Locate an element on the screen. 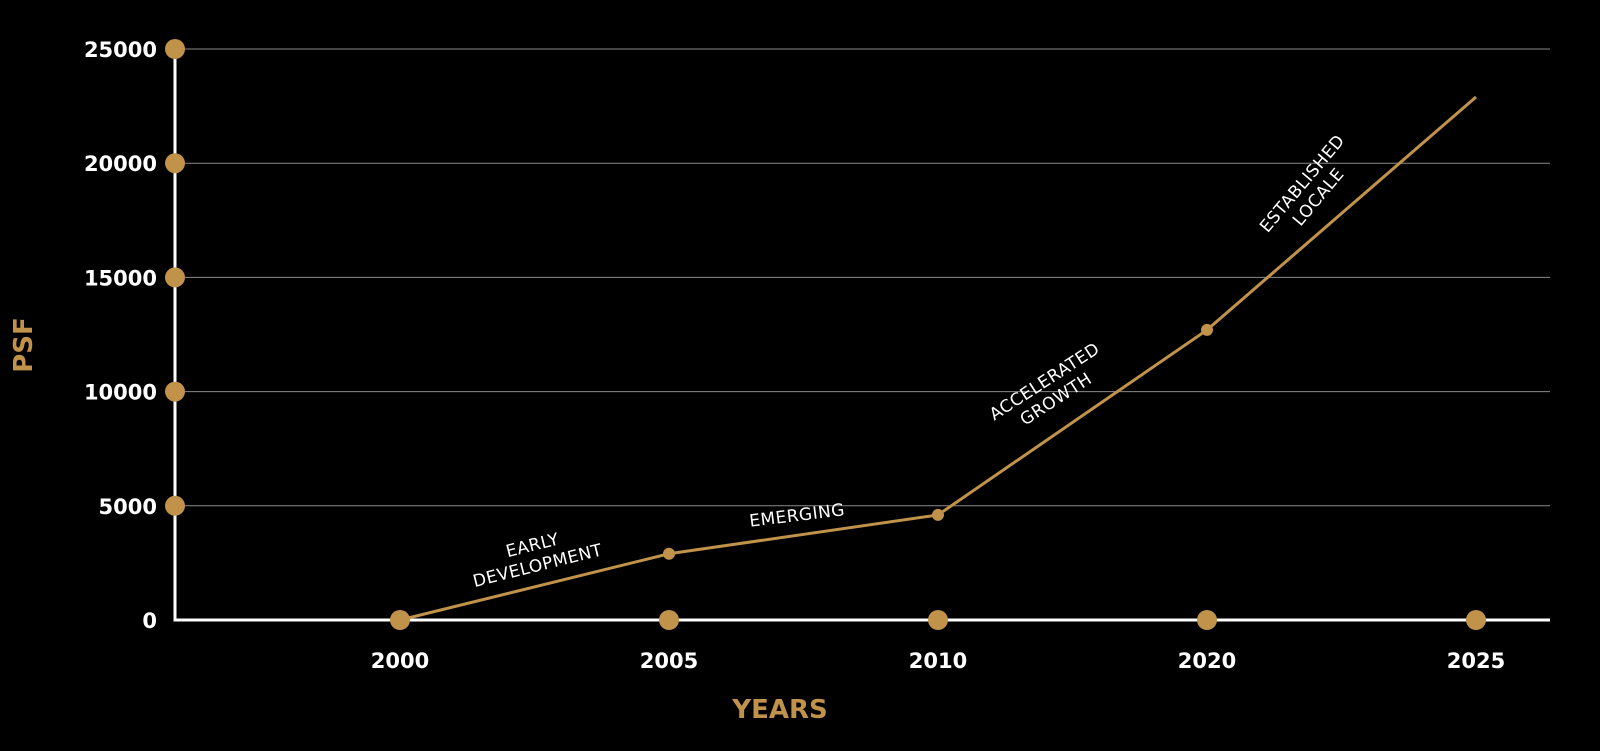 The height and width of the screenshot is (751, 1600). x-axis-title: YEARS is located at coordinates (779, 710).